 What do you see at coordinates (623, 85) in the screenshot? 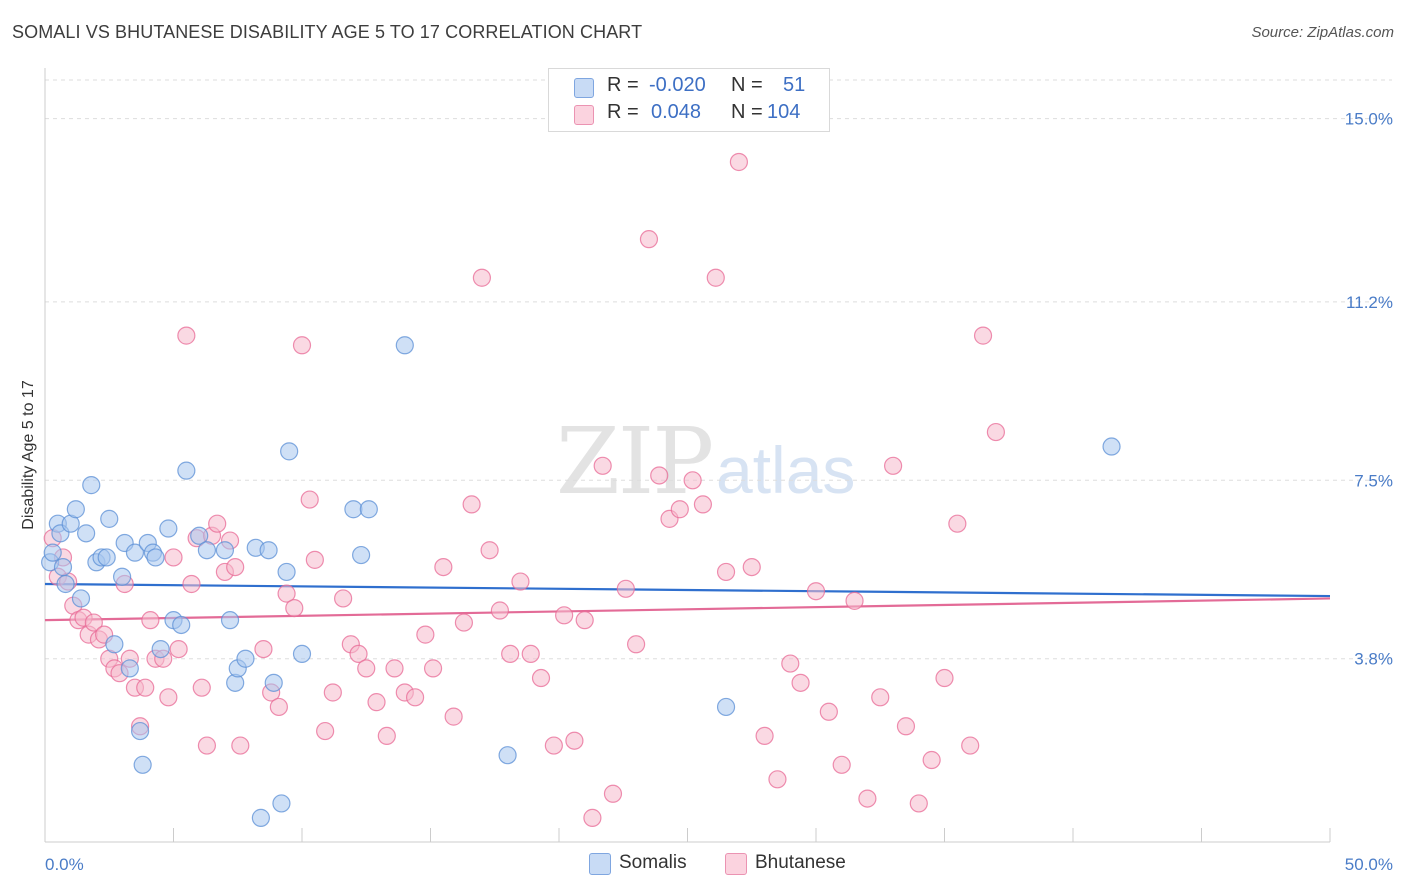
I see `legend-r-label: R =` at bounding box center [623, 85].